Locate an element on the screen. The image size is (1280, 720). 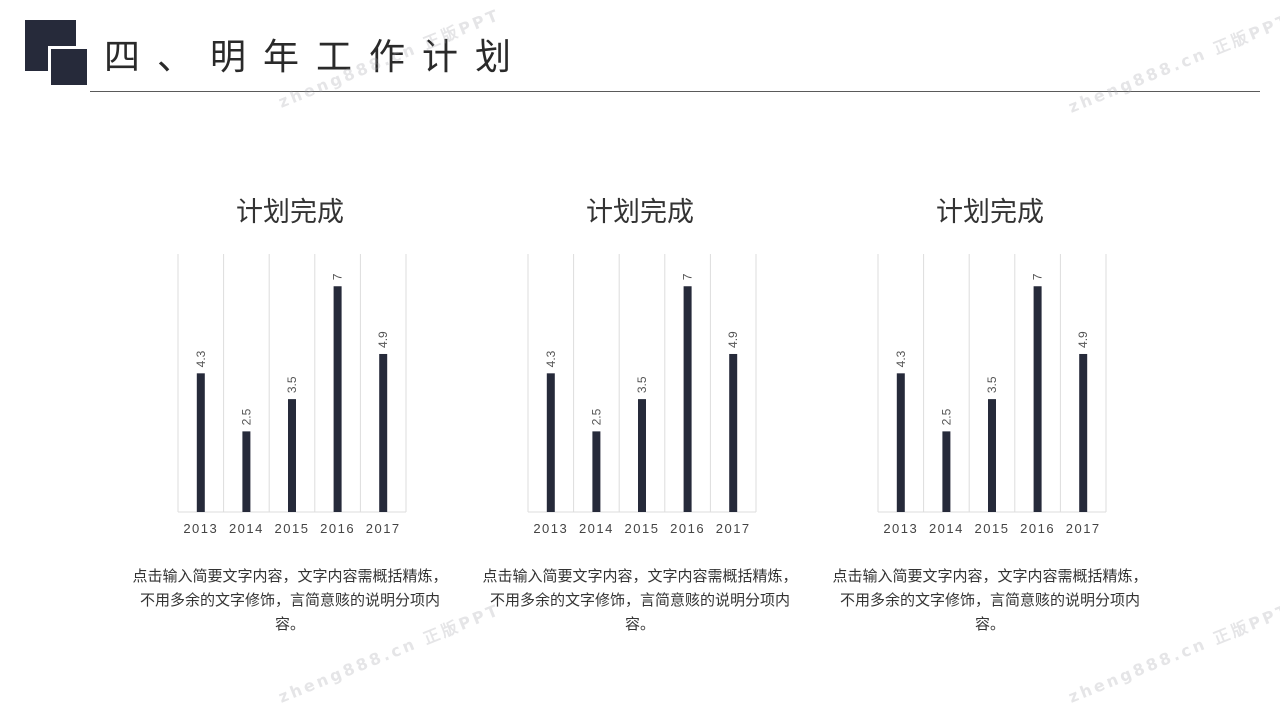
logo-square-front is located at coordinates (67, 65).